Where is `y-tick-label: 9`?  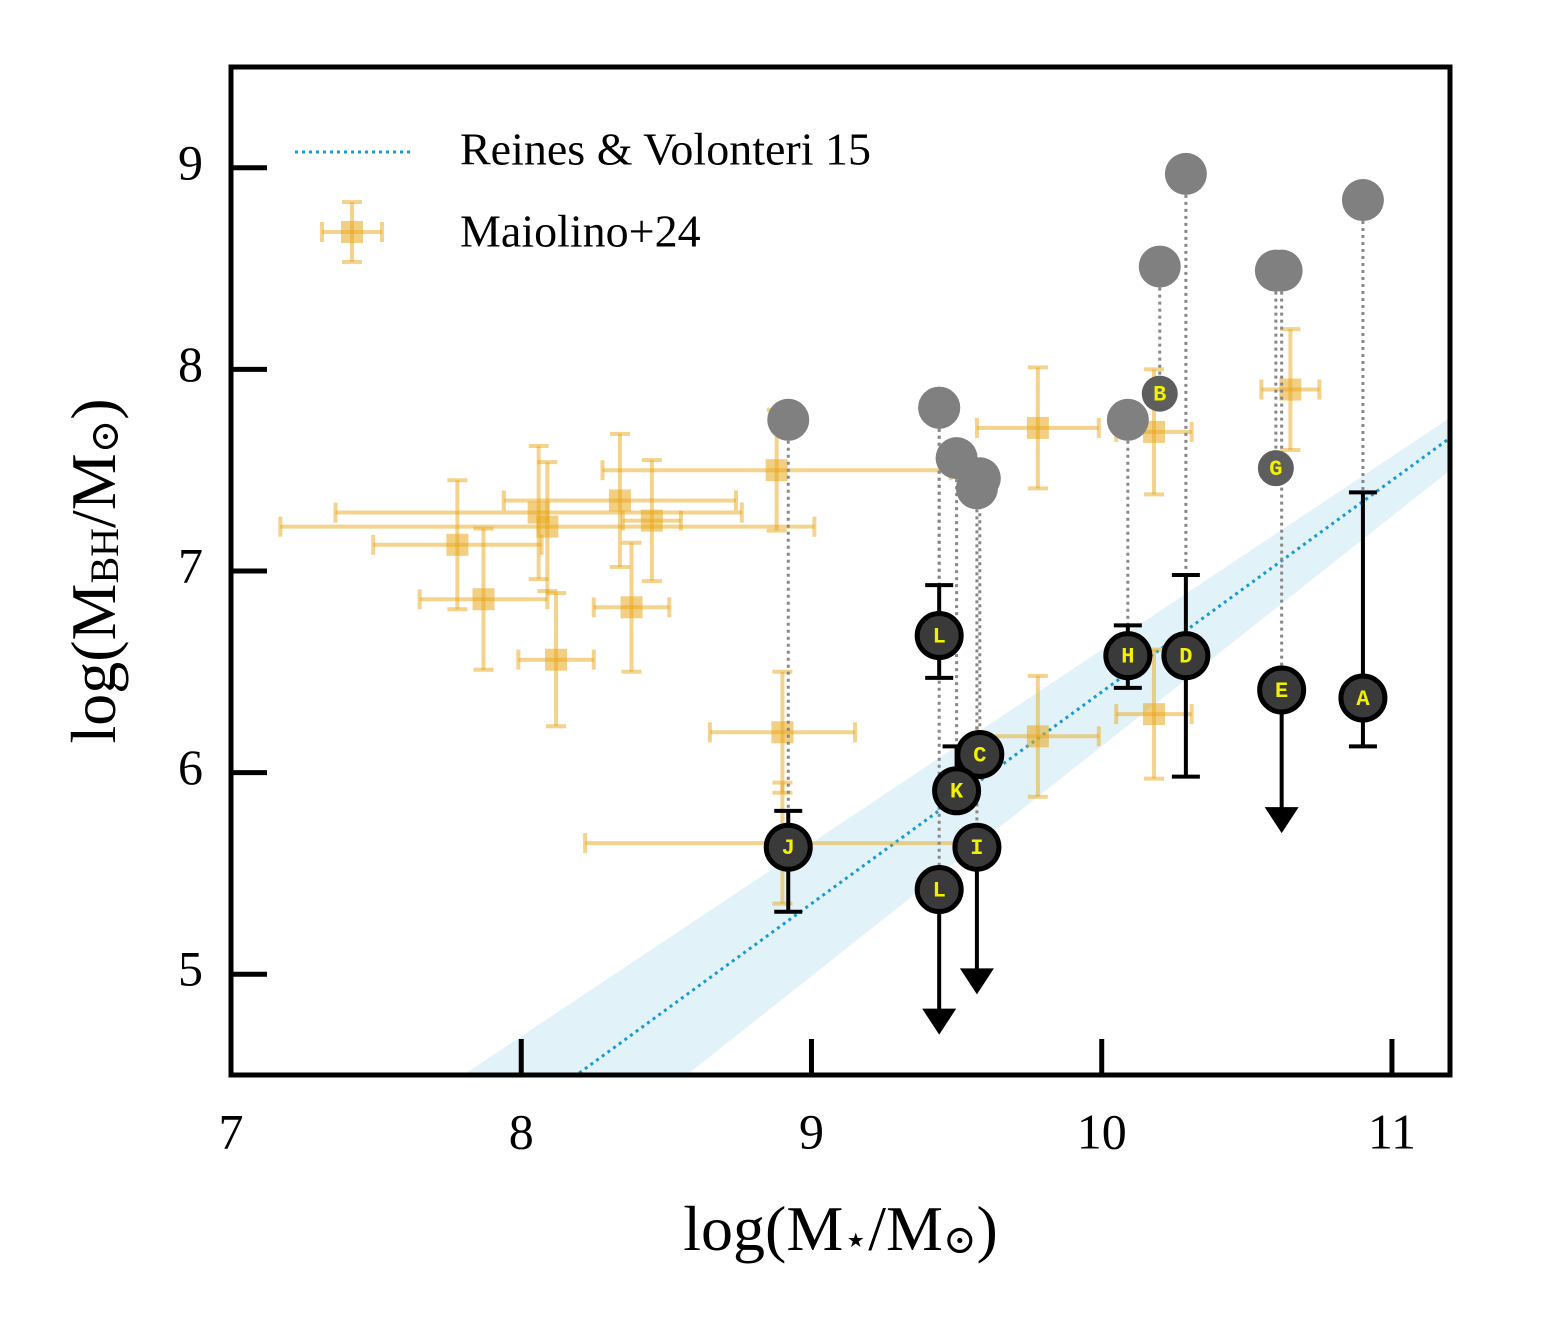
y-tick-label: 9 is located at coordinates (190, 162).